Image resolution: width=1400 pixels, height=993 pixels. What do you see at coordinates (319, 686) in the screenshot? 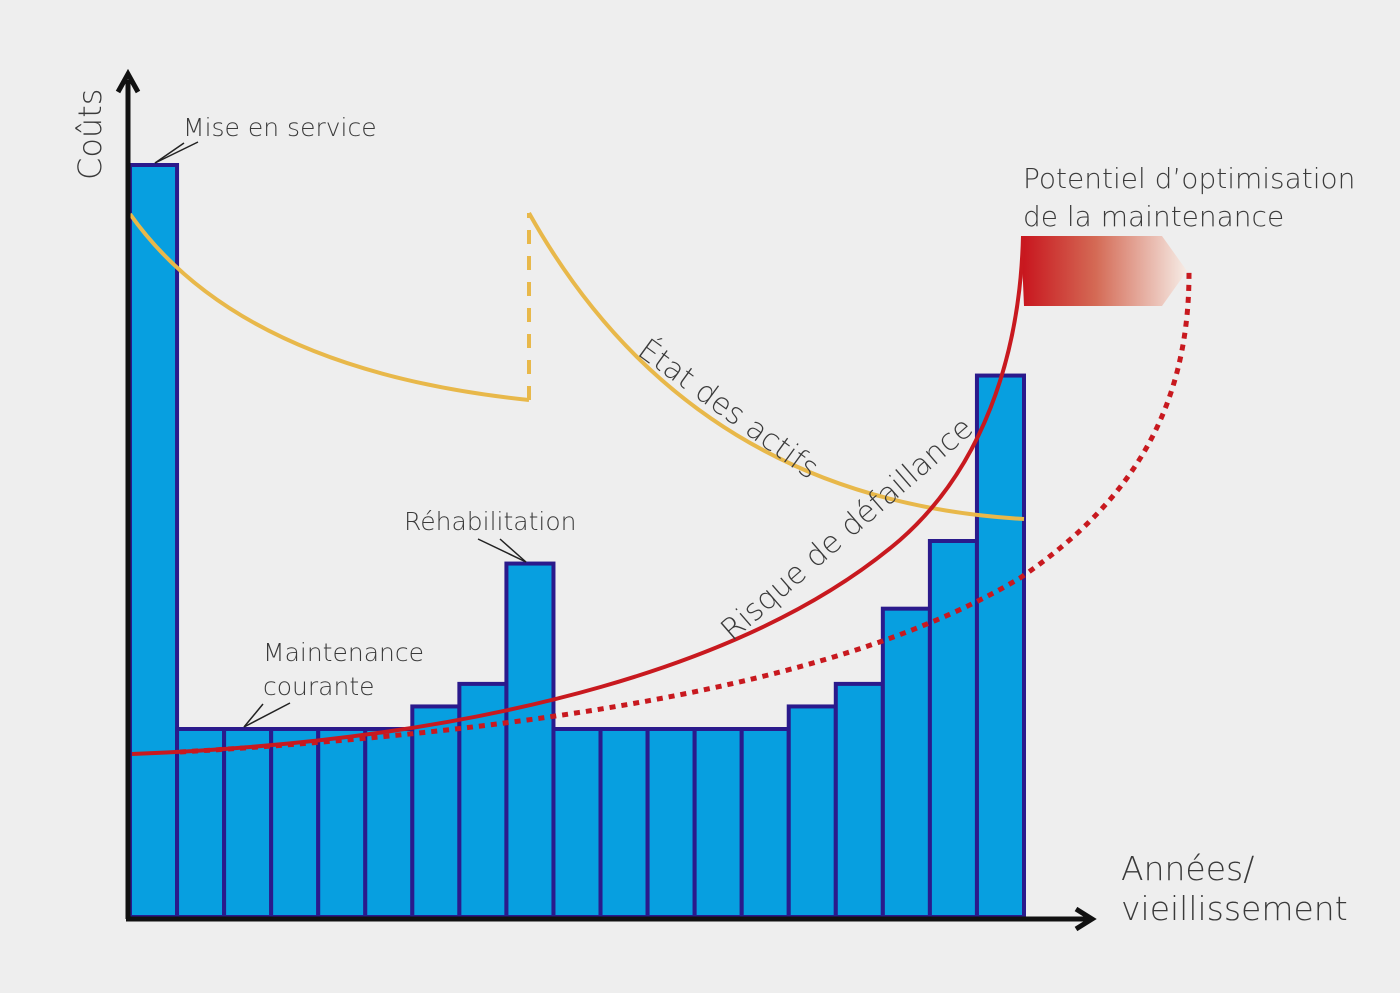
I see `routine-maintenance-label-2: courante` at bounding box center [319, 686].